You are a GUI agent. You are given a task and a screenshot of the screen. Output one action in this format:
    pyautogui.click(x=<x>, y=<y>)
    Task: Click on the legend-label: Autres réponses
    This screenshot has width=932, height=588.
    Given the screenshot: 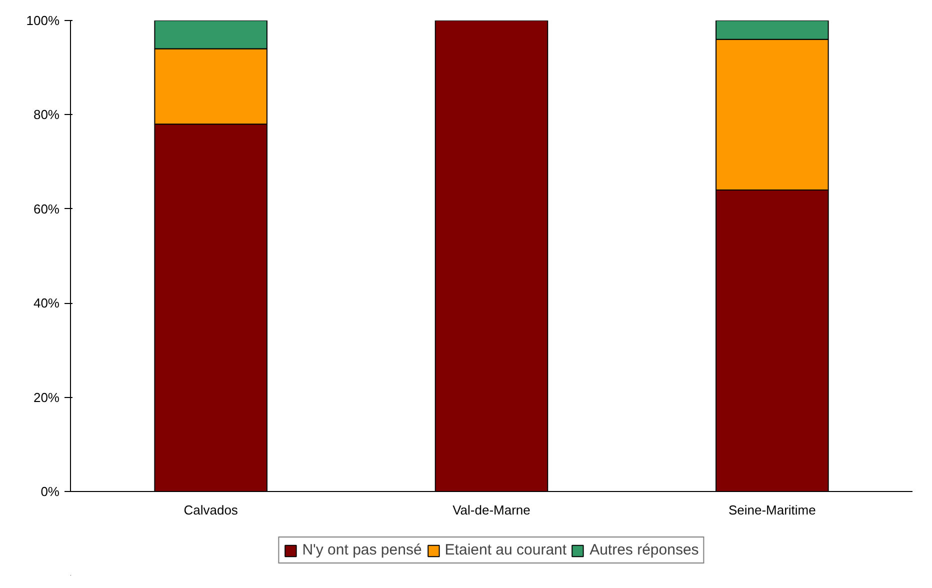 What is the action you would take?
    pyautogui.click(x=644, y=550)
    